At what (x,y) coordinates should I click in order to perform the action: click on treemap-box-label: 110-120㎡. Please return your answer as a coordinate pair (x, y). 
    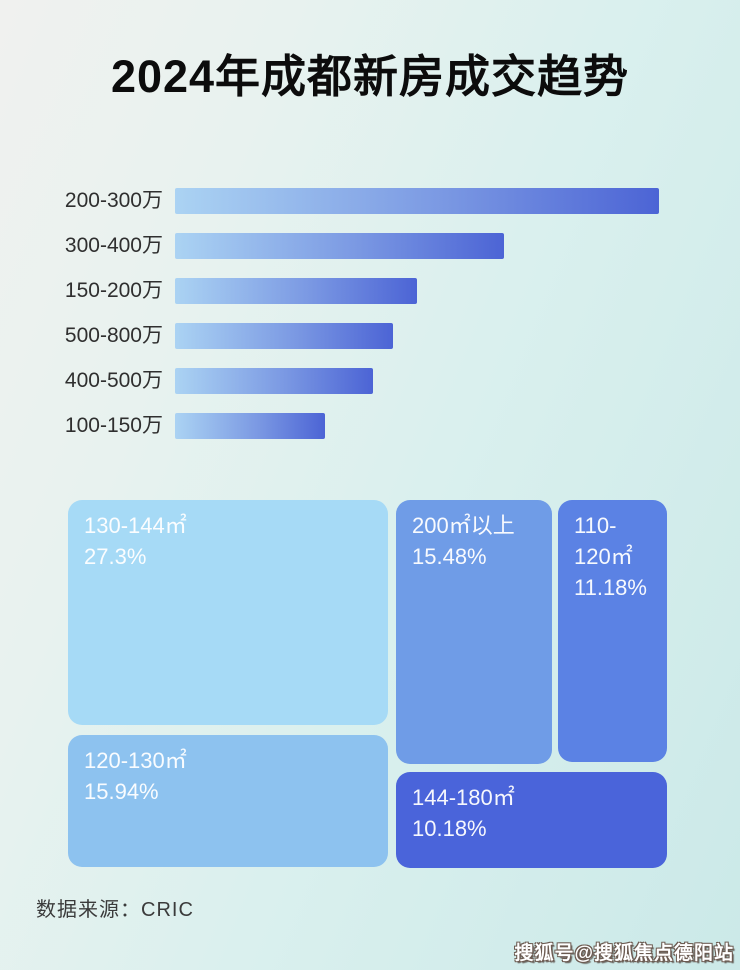
    Looking at the image, I should click on (603, 541).